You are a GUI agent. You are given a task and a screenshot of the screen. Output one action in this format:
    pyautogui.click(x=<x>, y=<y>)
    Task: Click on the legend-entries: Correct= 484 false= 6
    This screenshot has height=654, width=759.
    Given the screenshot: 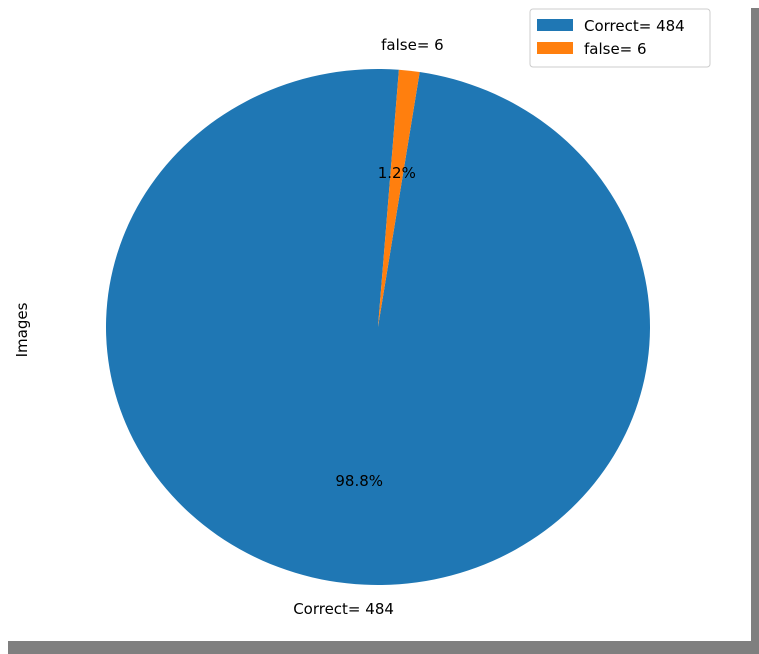 What is the action you would take?
    pyautogui.click(x=611, y=37)
    